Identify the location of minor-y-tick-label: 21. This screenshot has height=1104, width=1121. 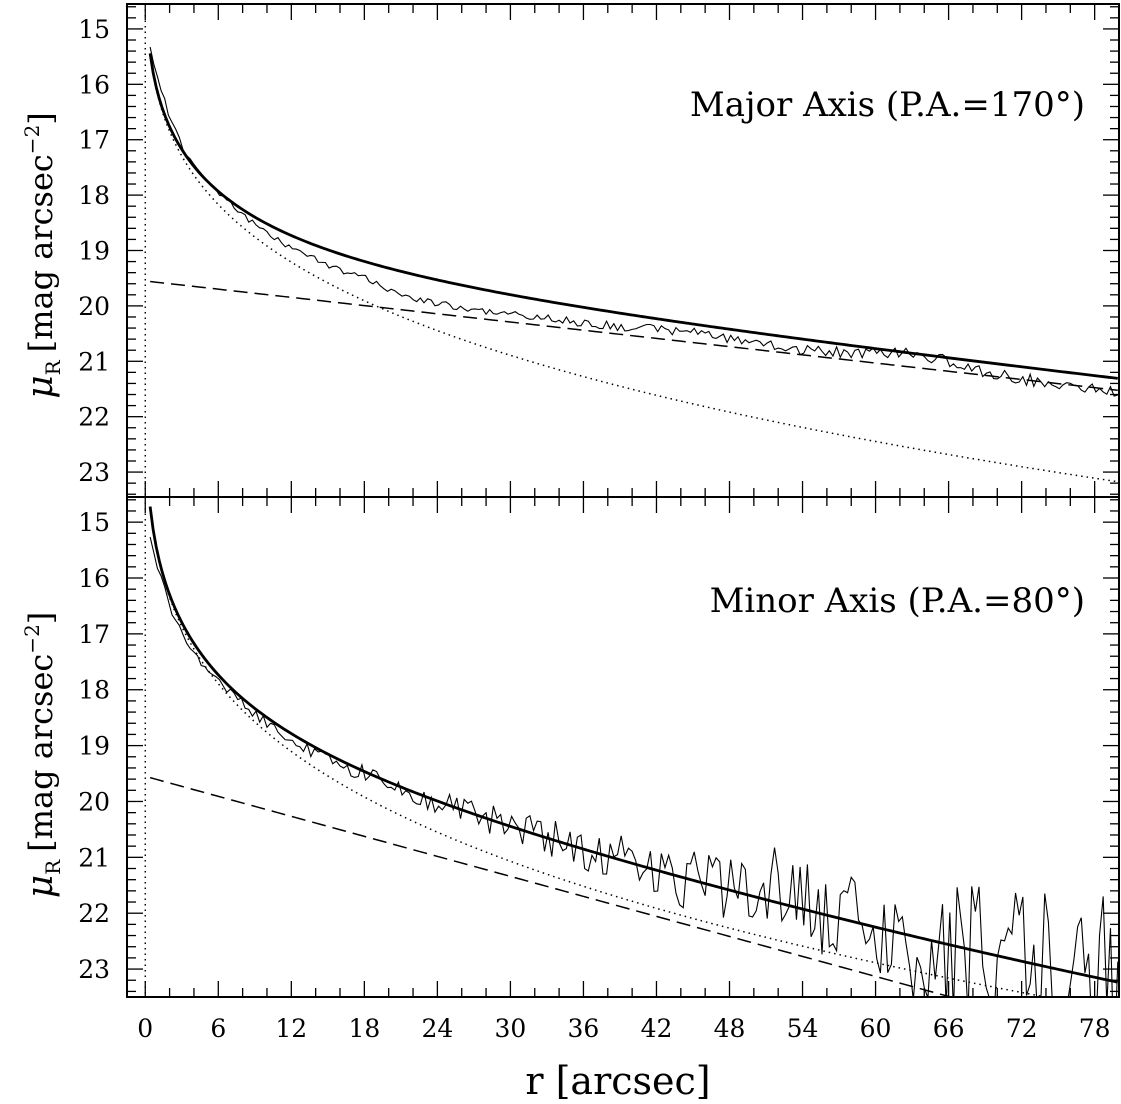
(94, 857).